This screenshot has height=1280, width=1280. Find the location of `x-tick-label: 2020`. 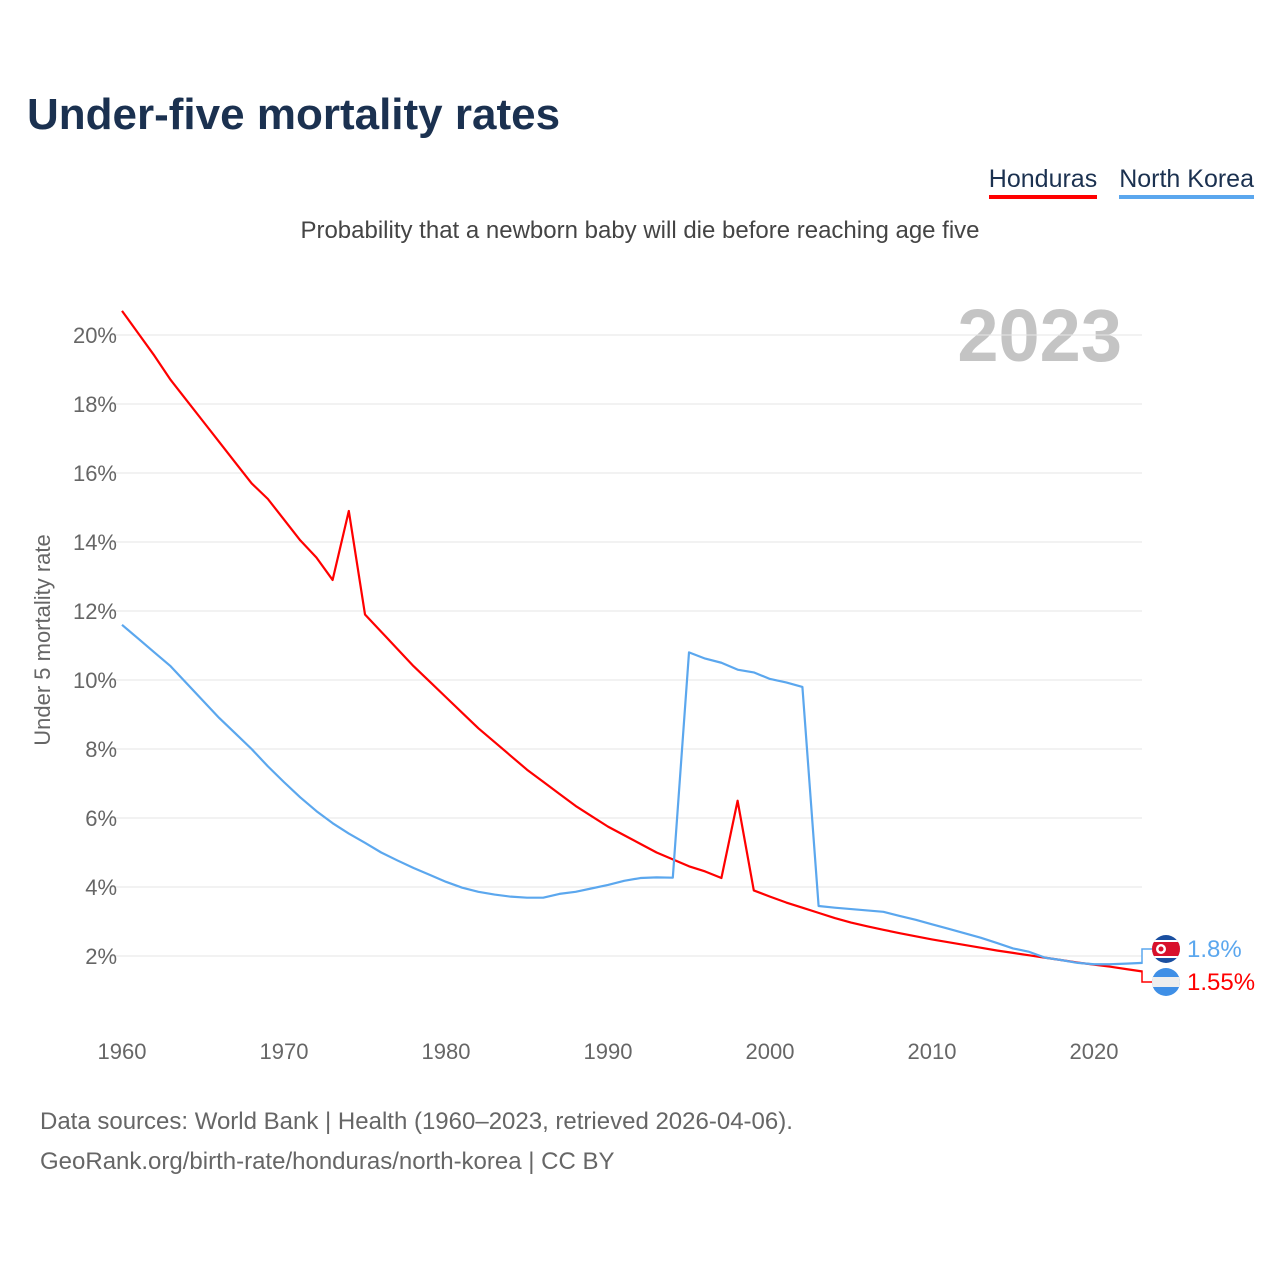

x-tick-label: 2020 is located at coordinates (1094, 1051).